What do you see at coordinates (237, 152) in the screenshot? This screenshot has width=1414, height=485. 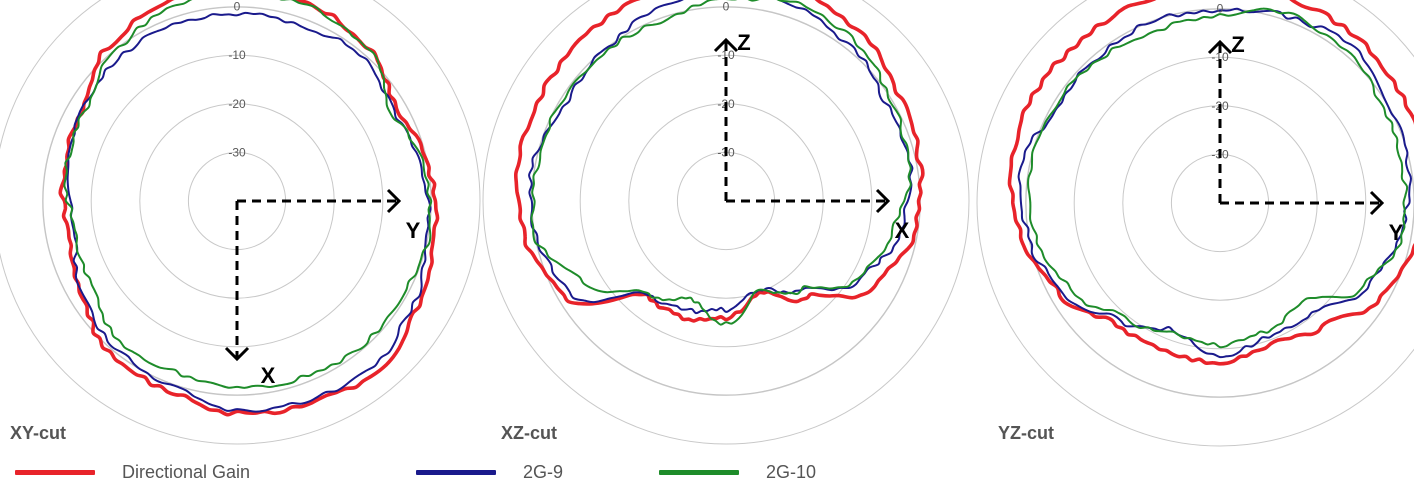 I see `xy-cut-radial-tick-label: -30` at bounding box center [237, 152].